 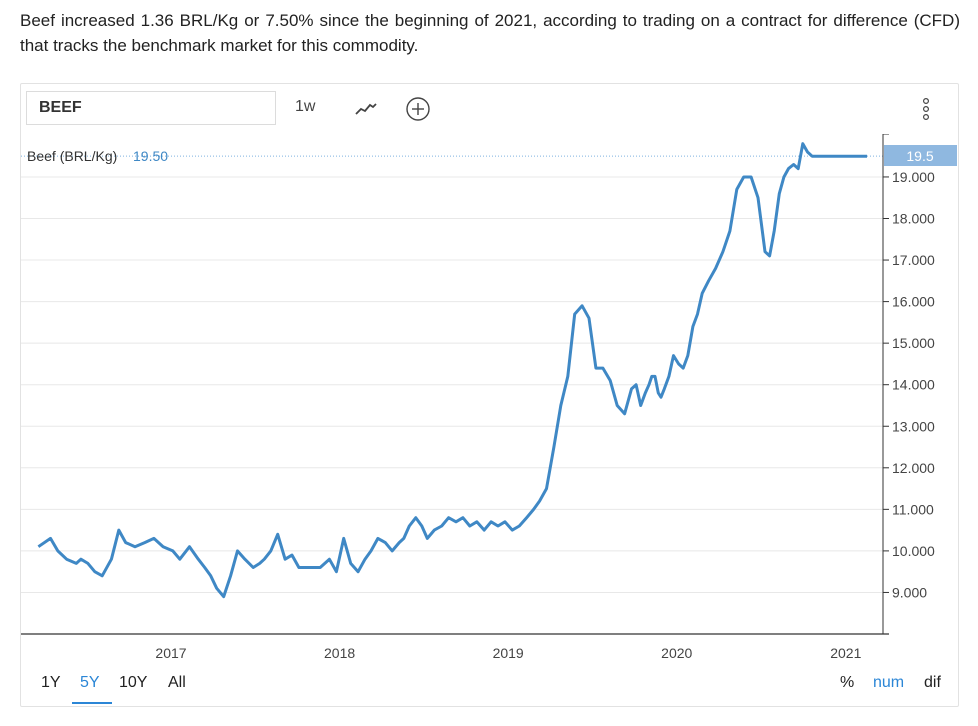 I want to click on plus-circle-icon, so click(x=418, y=109).